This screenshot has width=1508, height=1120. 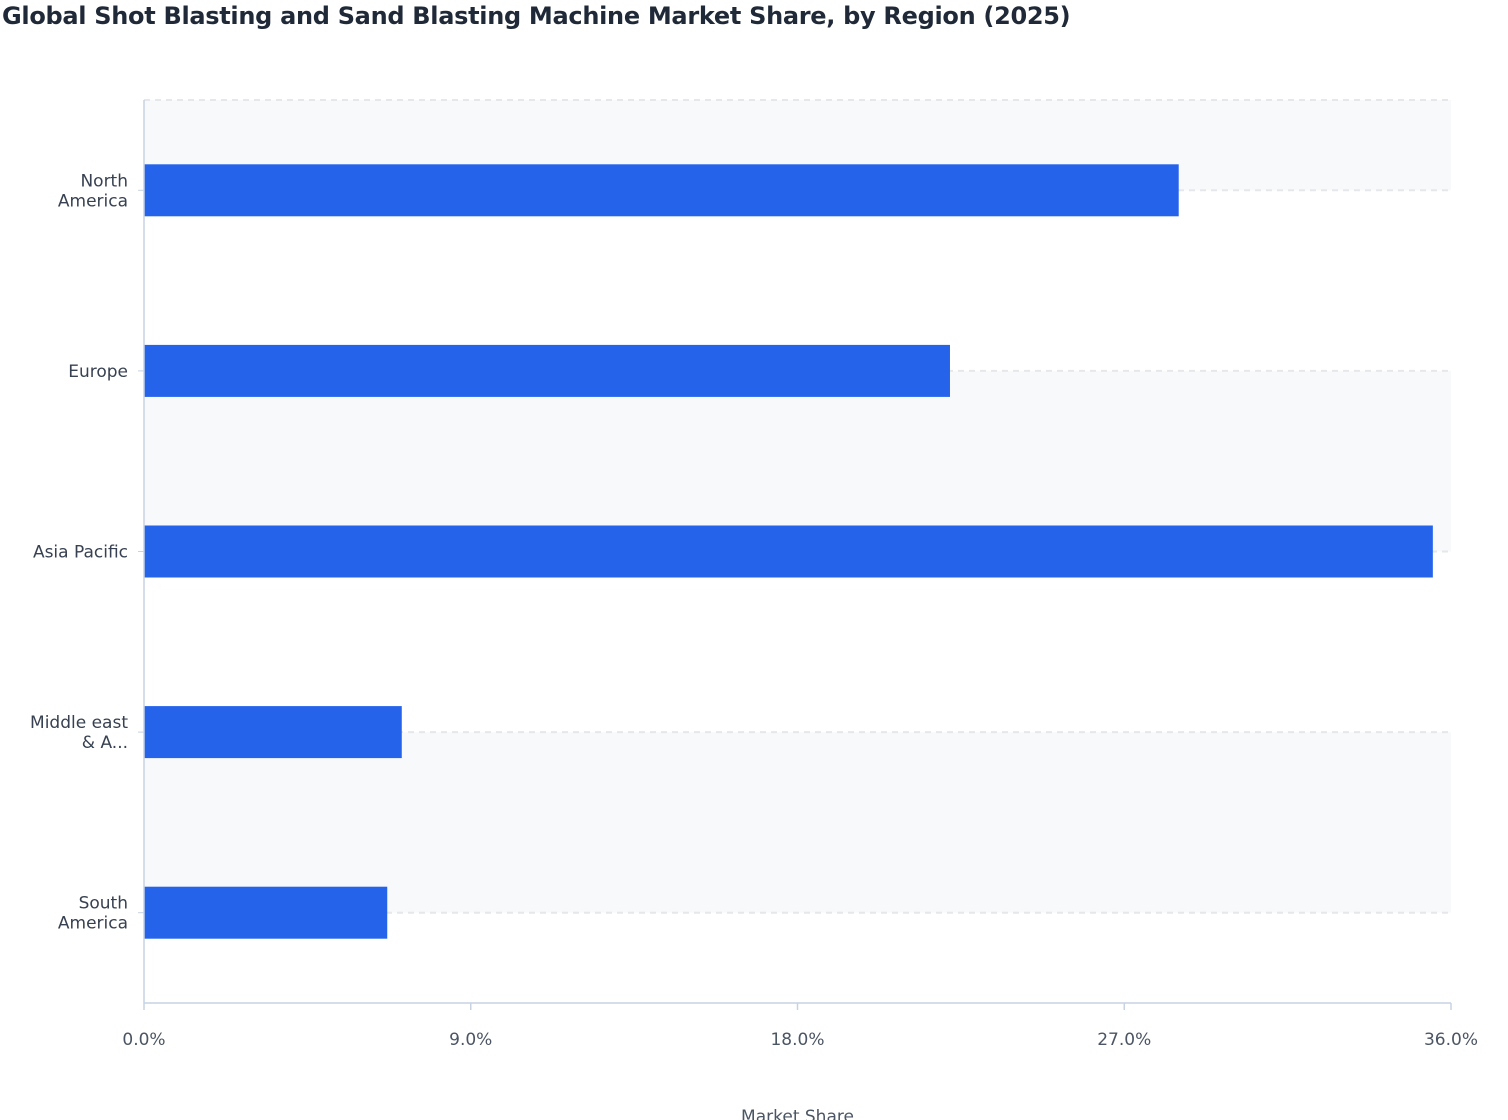 What do you see at coordinates (104, 181) in the screenshot?
I see `category-label: North` at bounding box center [104, 181].